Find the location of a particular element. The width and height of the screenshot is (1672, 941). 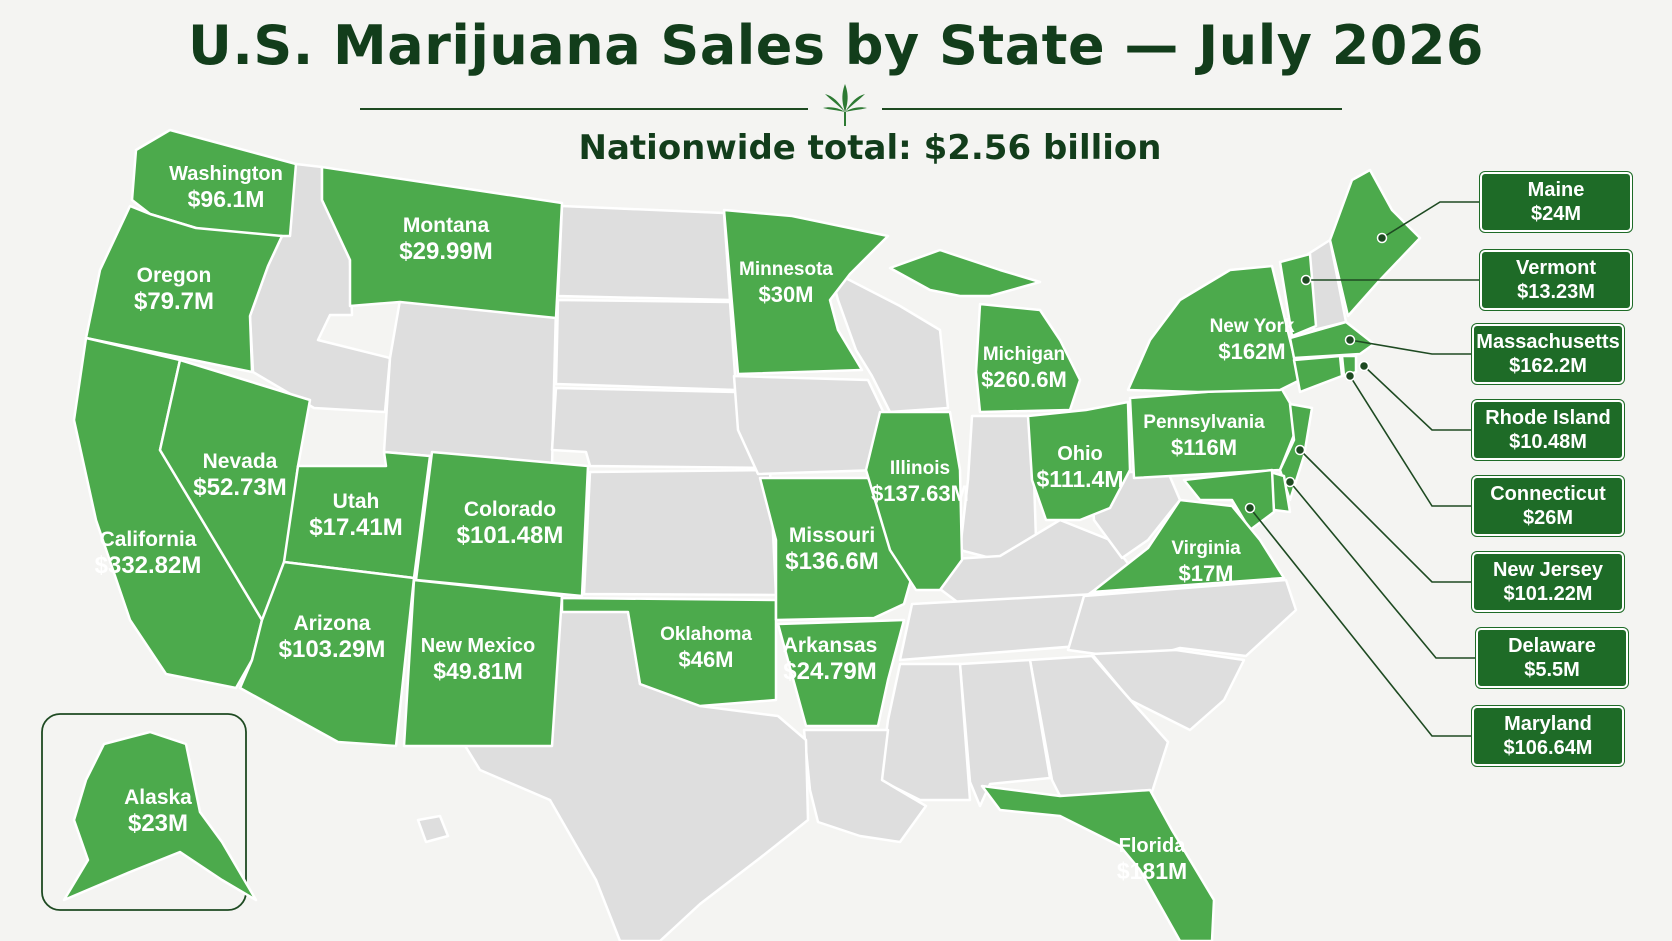

nationwide-total: Nationwide total: $2.56 billion is located at coordinates (870, 148).